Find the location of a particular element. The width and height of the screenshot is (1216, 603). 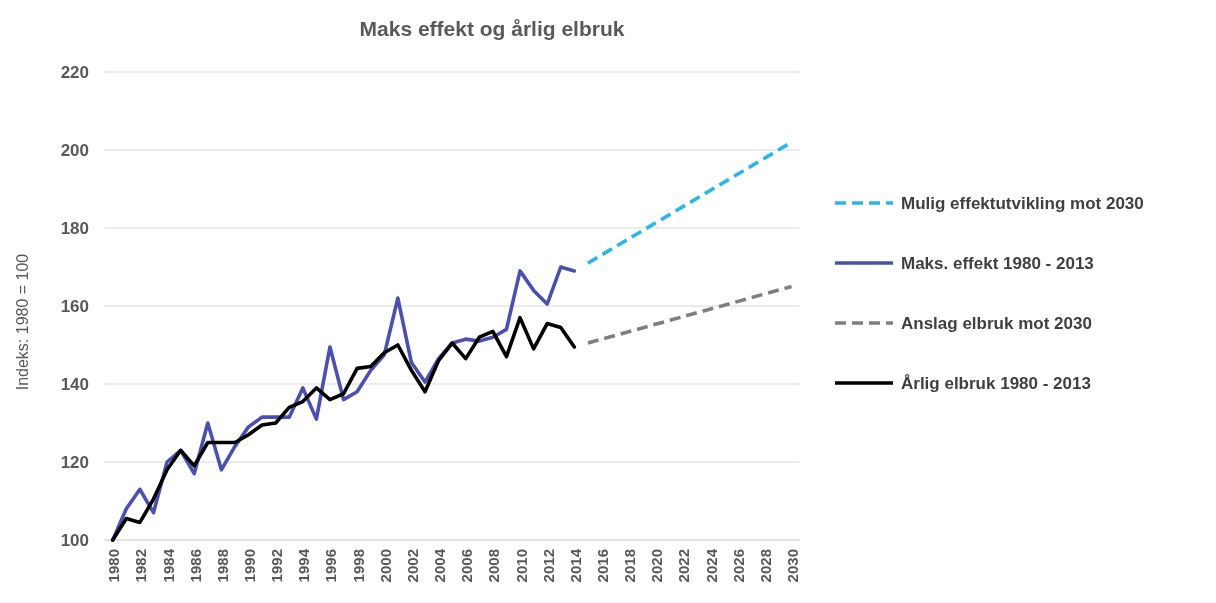

x-tick-label: 2016 is located at coordinates (602, 566).